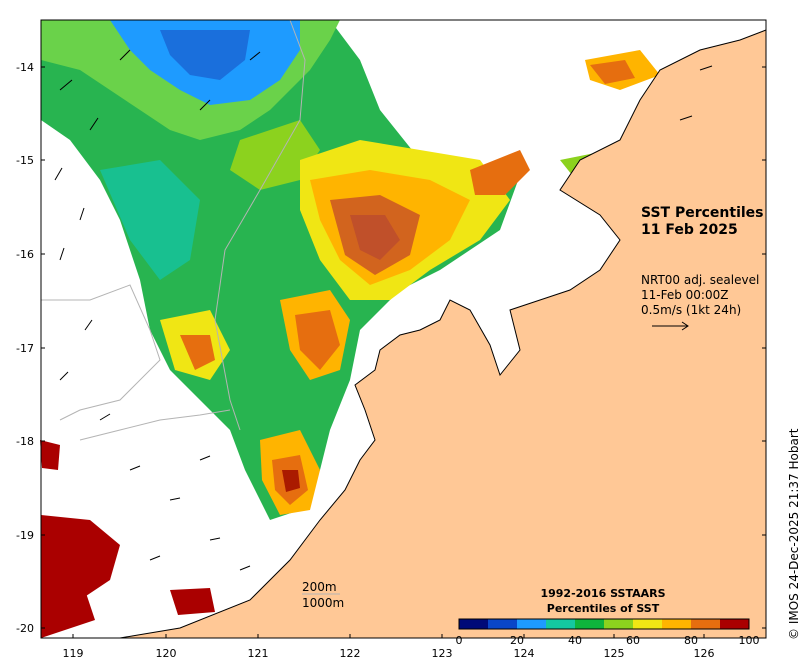 This screenshot has width=810, height=672. Describe the element at coordinates (524, 653) in the screenshot. I see `x-tick-label: 124` at that location.